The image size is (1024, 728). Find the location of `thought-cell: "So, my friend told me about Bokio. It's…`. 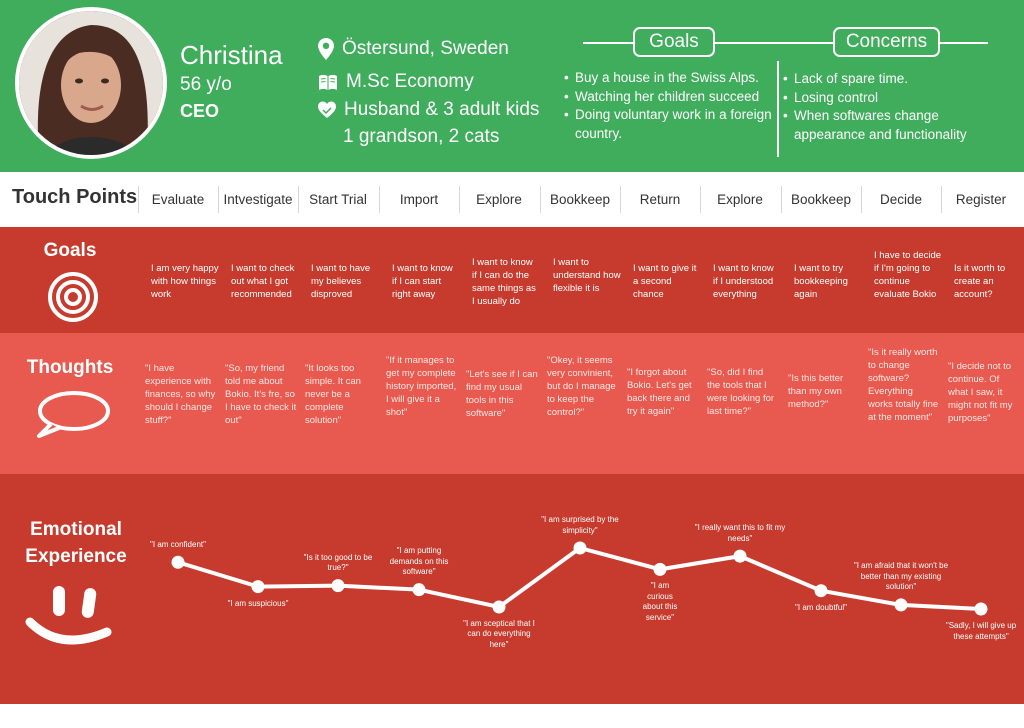

thought-cell: "So, my friend told me about Bokio. It's… is located at coordinates (261, 394).